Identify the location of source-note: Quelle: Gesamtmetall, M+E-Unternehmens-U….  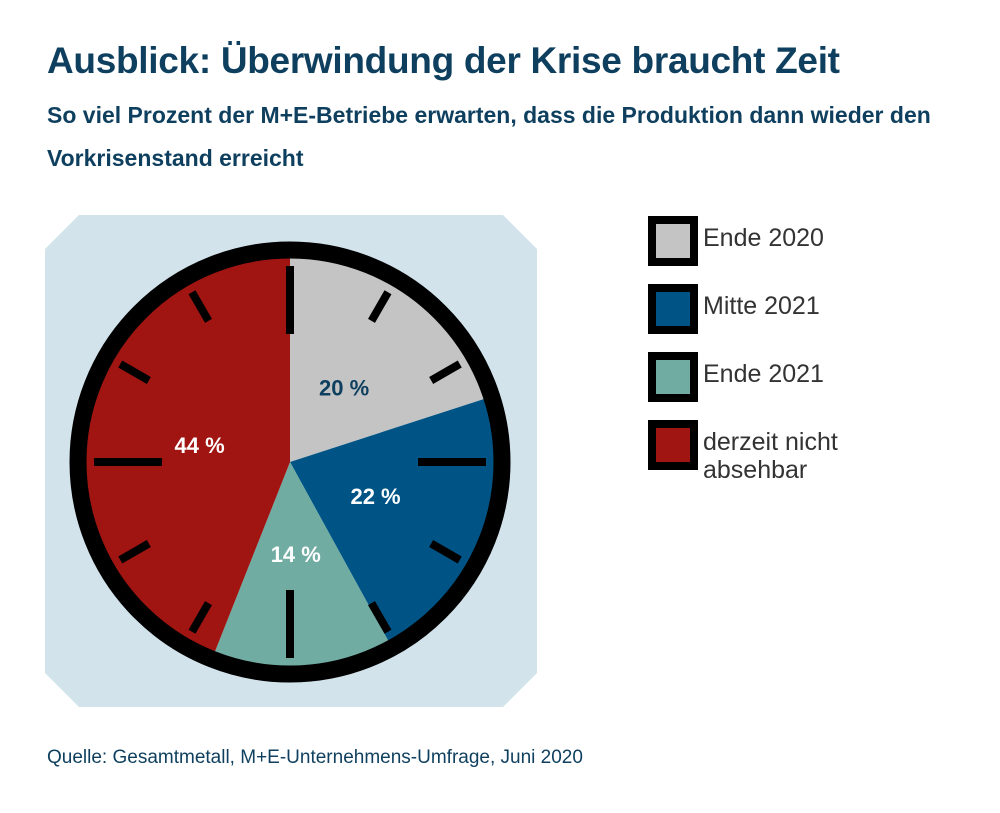
(315, 757).